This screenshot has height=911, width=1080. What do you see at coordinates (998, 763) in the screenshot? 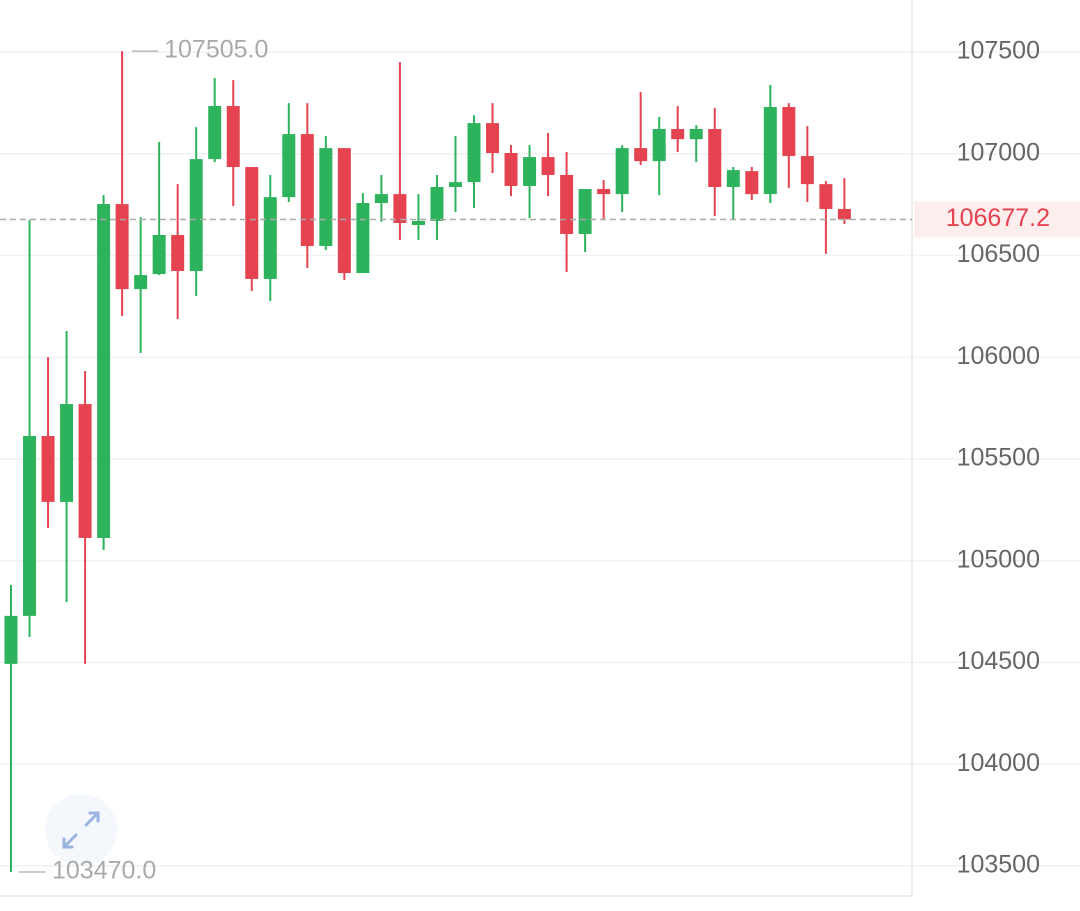
I see `y-tick-label: 104000` at bounding box center [998, 763].